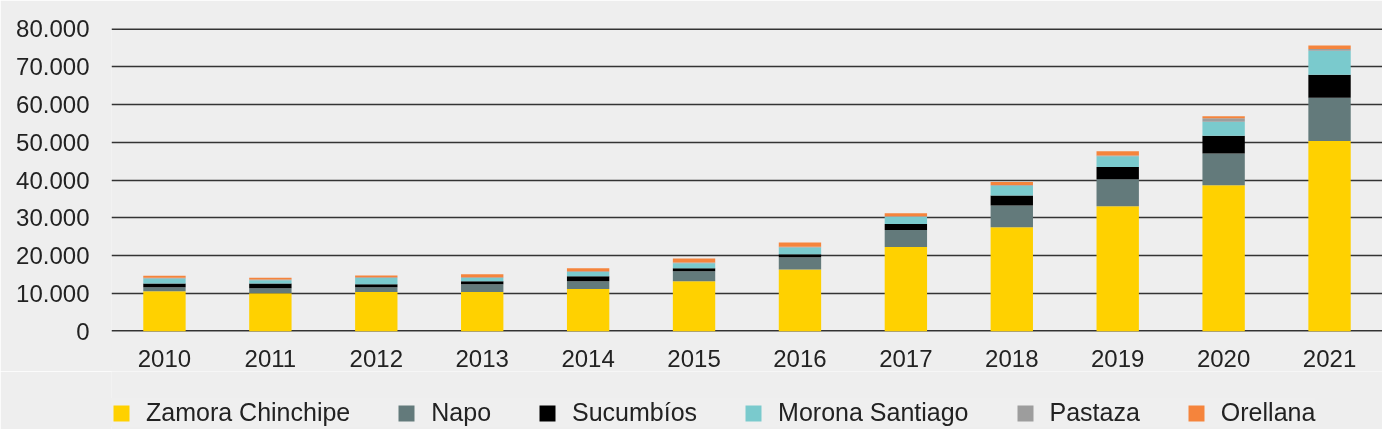 The image size is (1382, 429). What do you see at coordinates (1118, 358) in the screenshot?
I see `x-tick-label: 2019` at bounding box center [1118, 358].